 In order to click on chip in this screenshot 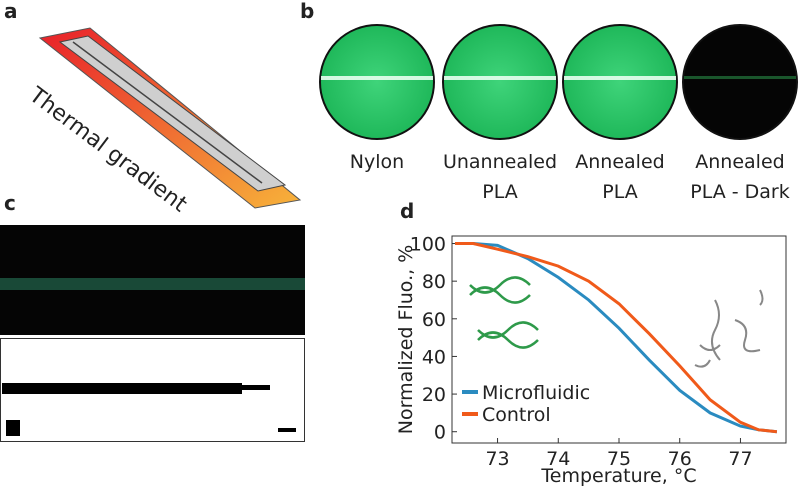, I will do `click(172, 113)`.